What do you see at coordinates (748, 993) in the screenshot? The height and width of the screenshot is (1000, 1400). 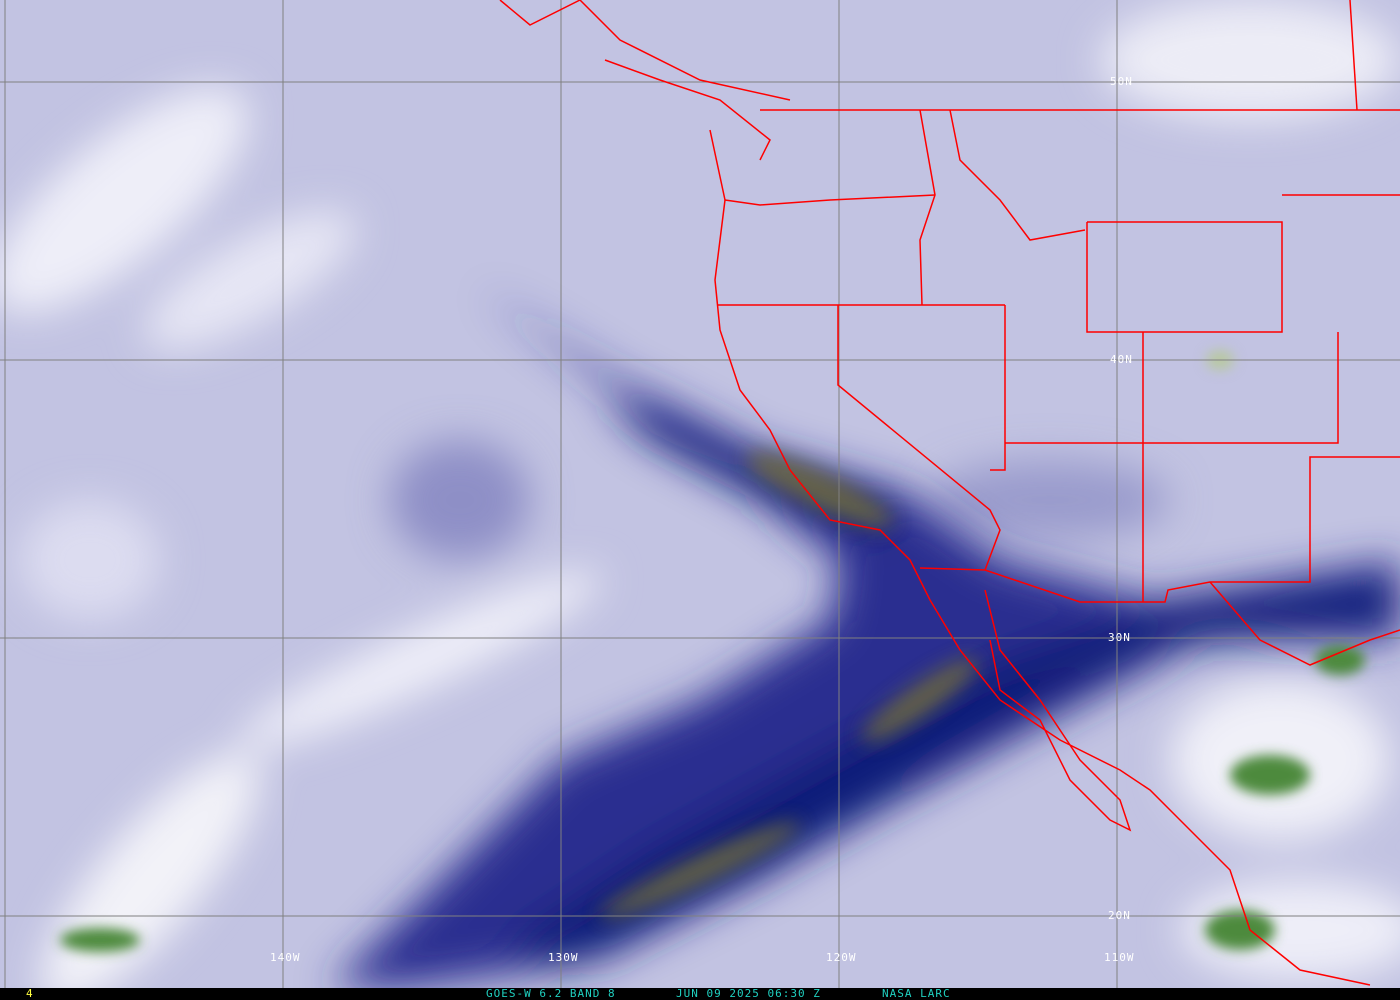 I see `datetime-caption: JUN 09 2025 06:30 Z` at bounding box center [748, 993].